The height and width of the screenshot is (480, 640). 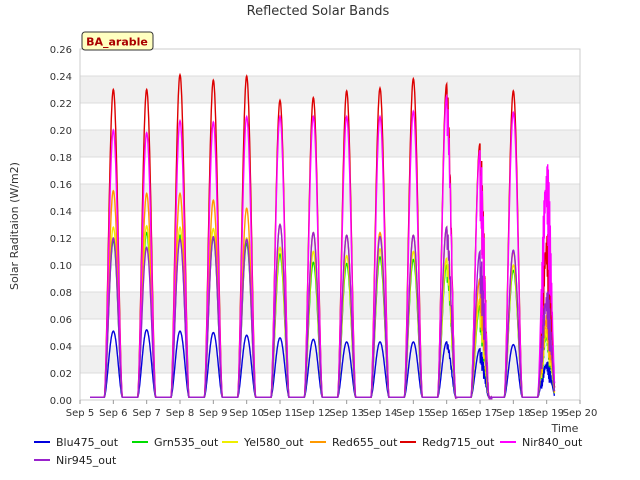 I want to click on y-tick-label: 0.08, so click(x=61, y=293).